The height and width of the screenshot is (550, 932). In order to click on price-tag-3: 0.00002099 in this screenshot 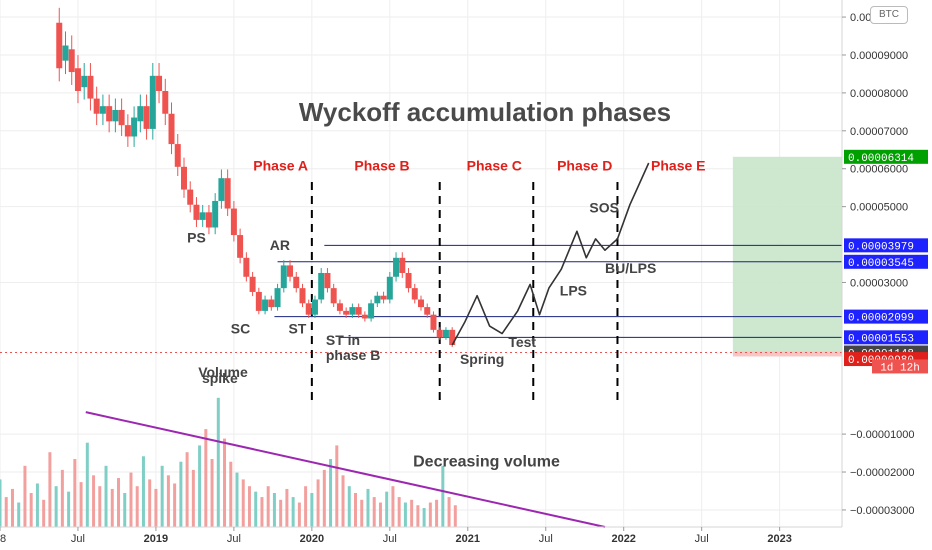, I will do `click(881, 319)`.